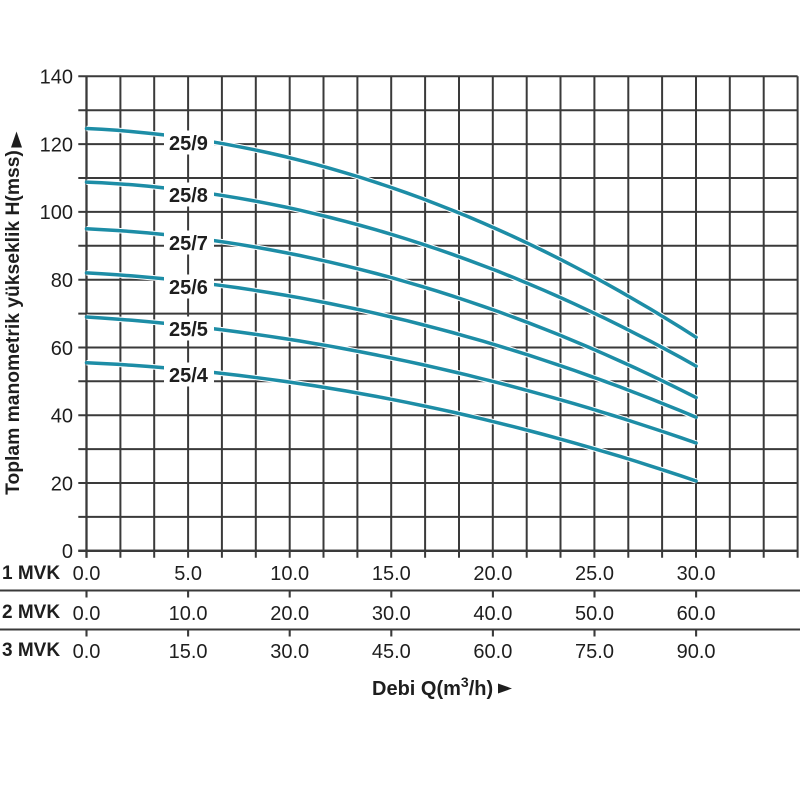 The image size is (800, 800). I want to click on svg-text: 60, so click(62, 349).